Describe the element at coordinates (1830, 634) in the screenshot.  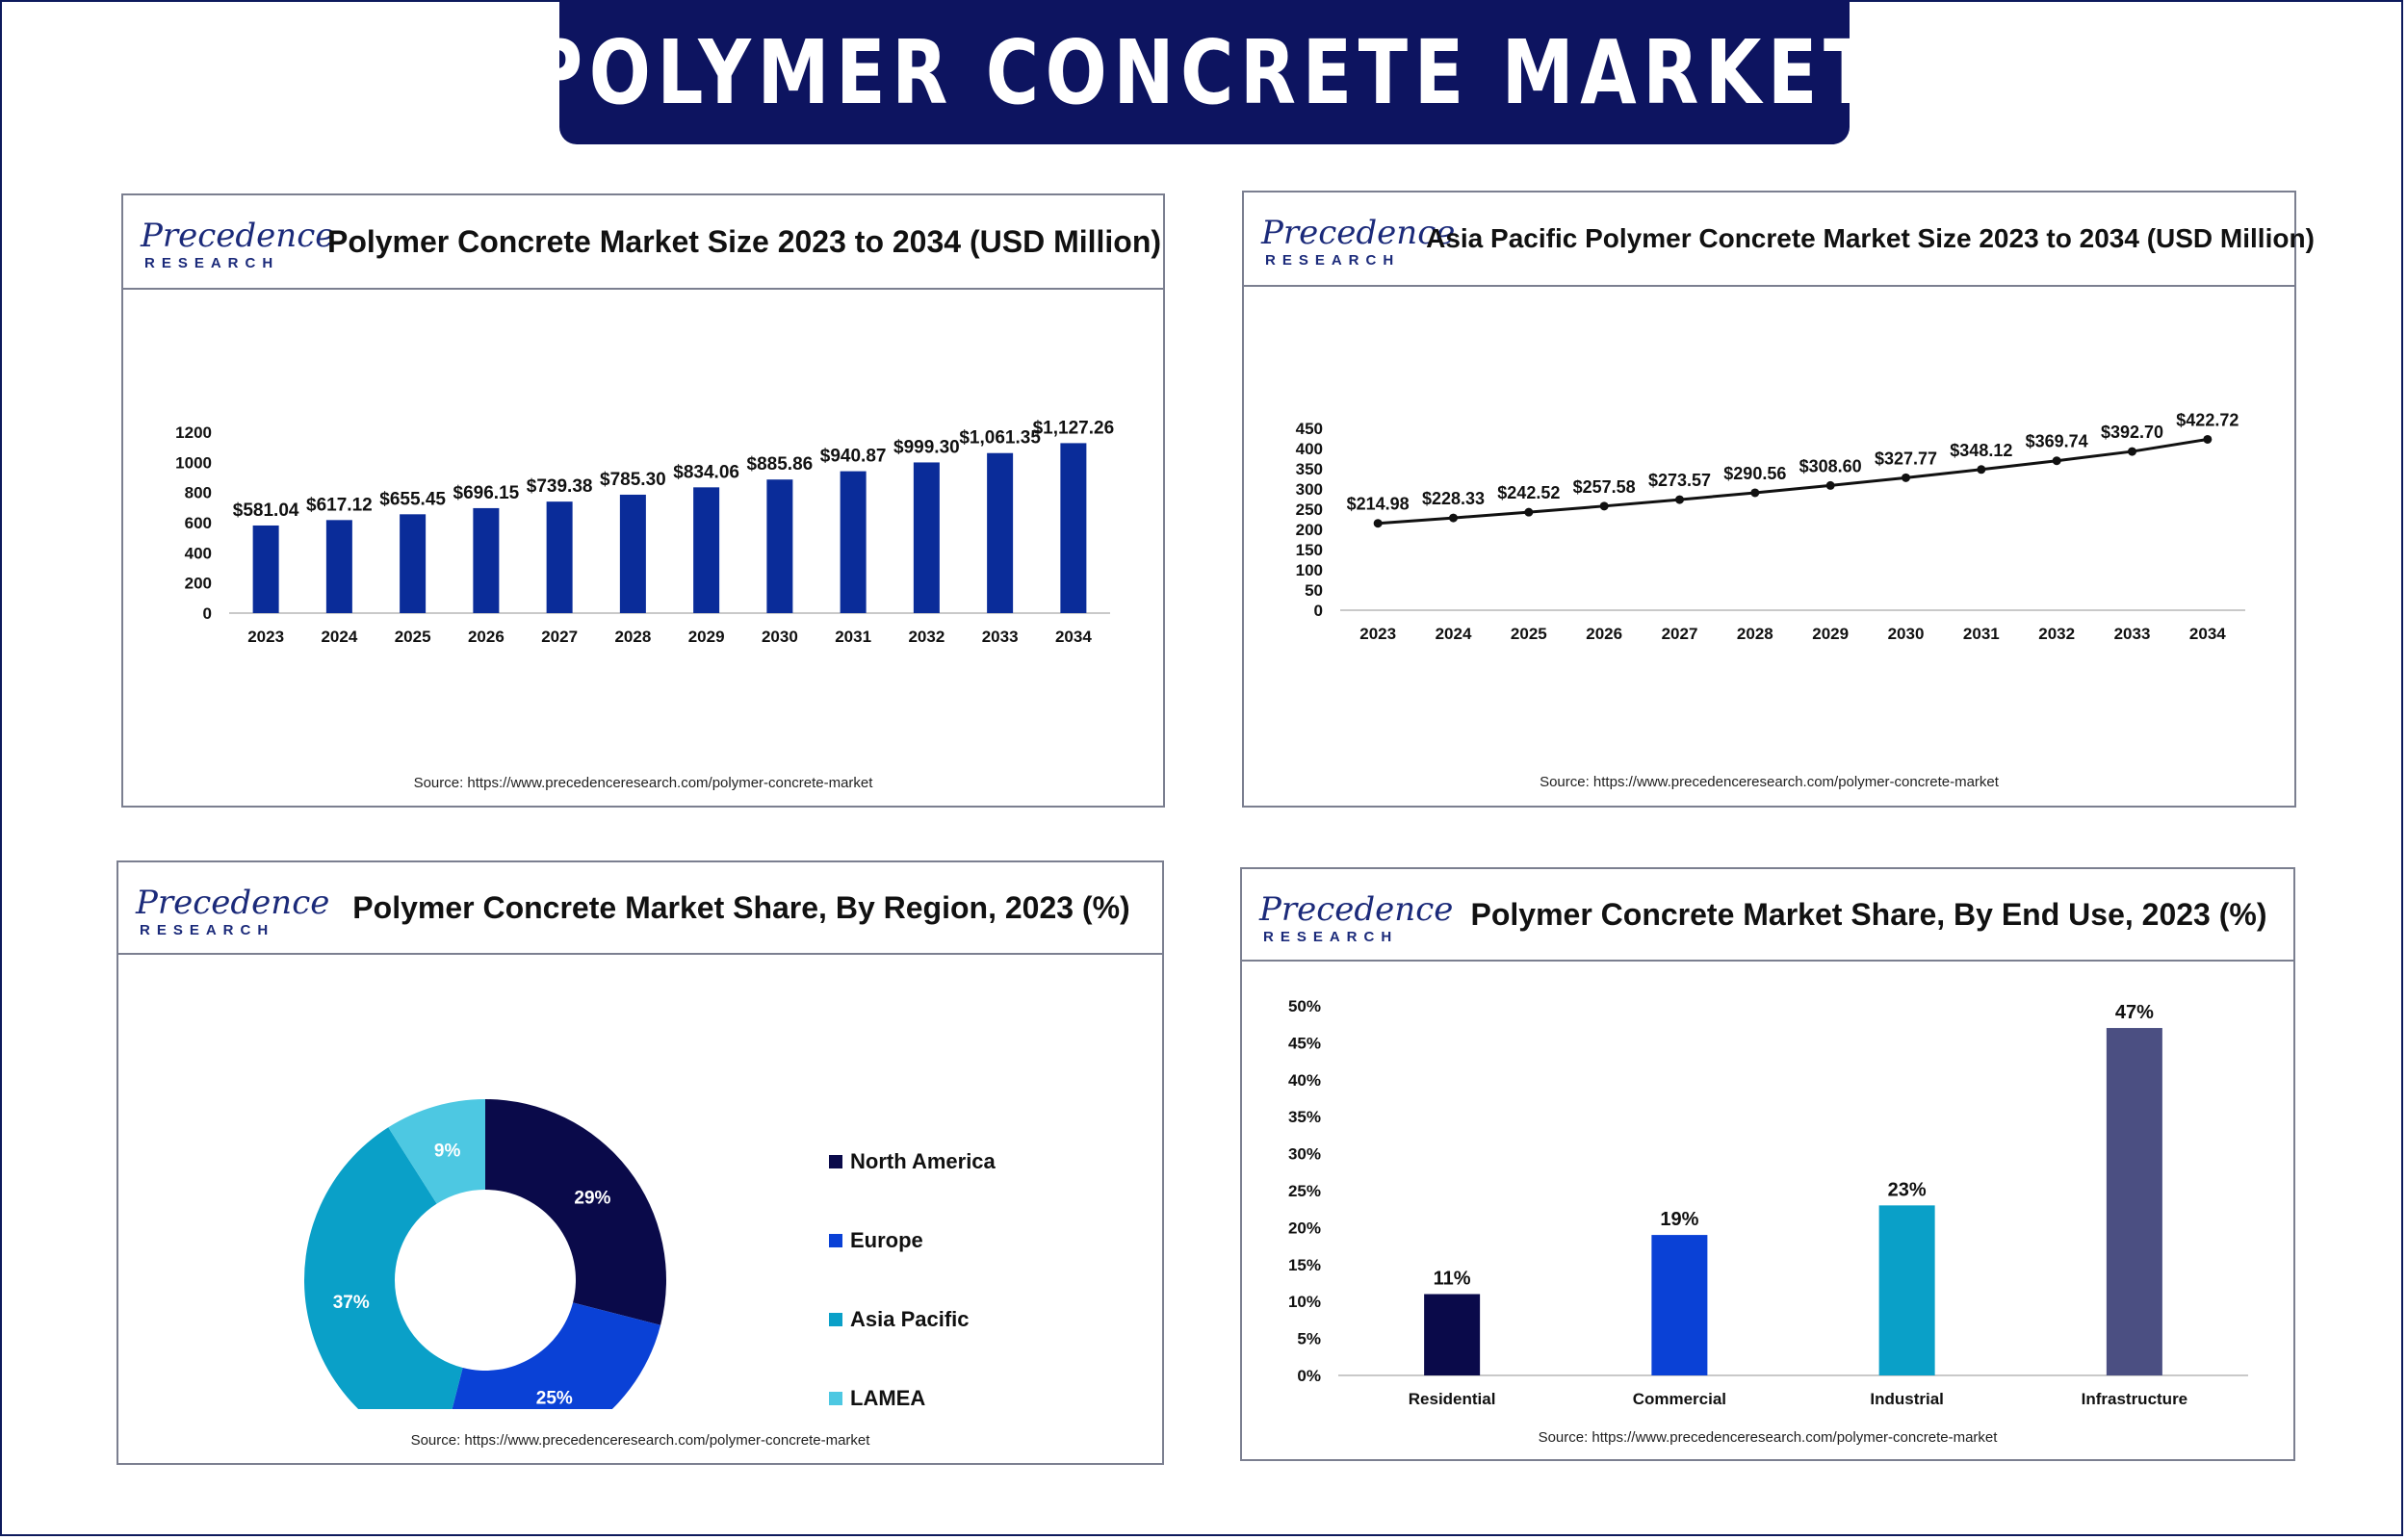
I see `x-tick-label: 2029` at that location.